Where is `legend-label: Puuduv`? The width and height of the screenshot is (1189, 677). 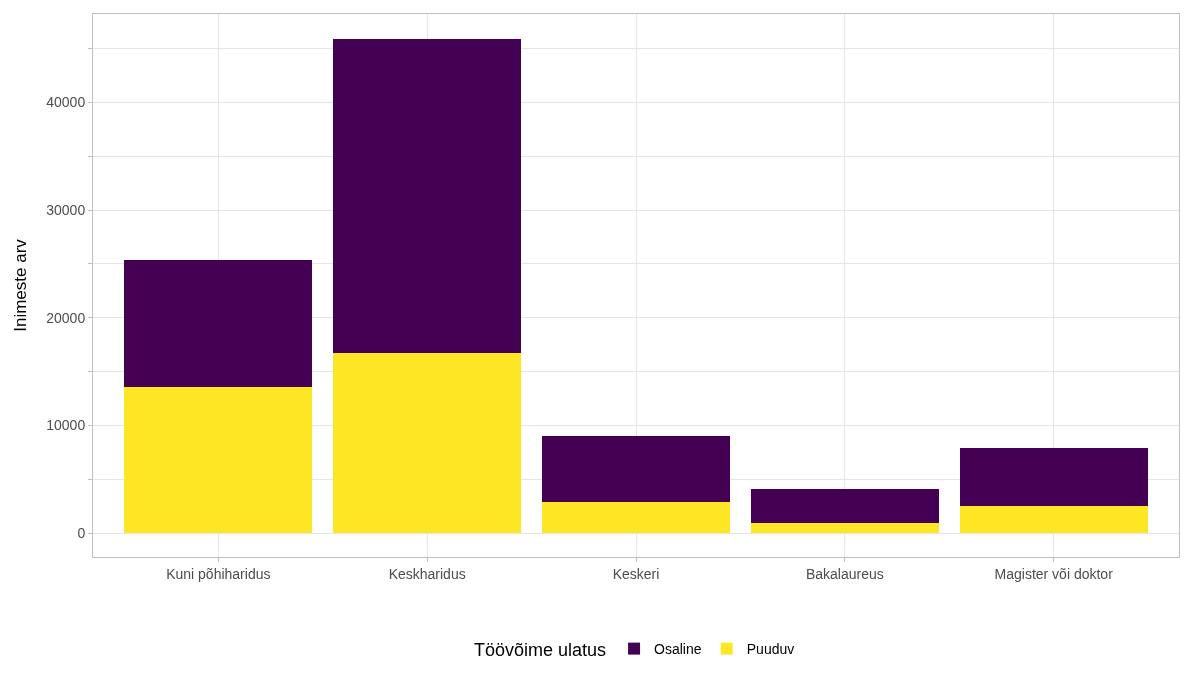 legend-label: Puuduv is located at coordinates (770, 649).